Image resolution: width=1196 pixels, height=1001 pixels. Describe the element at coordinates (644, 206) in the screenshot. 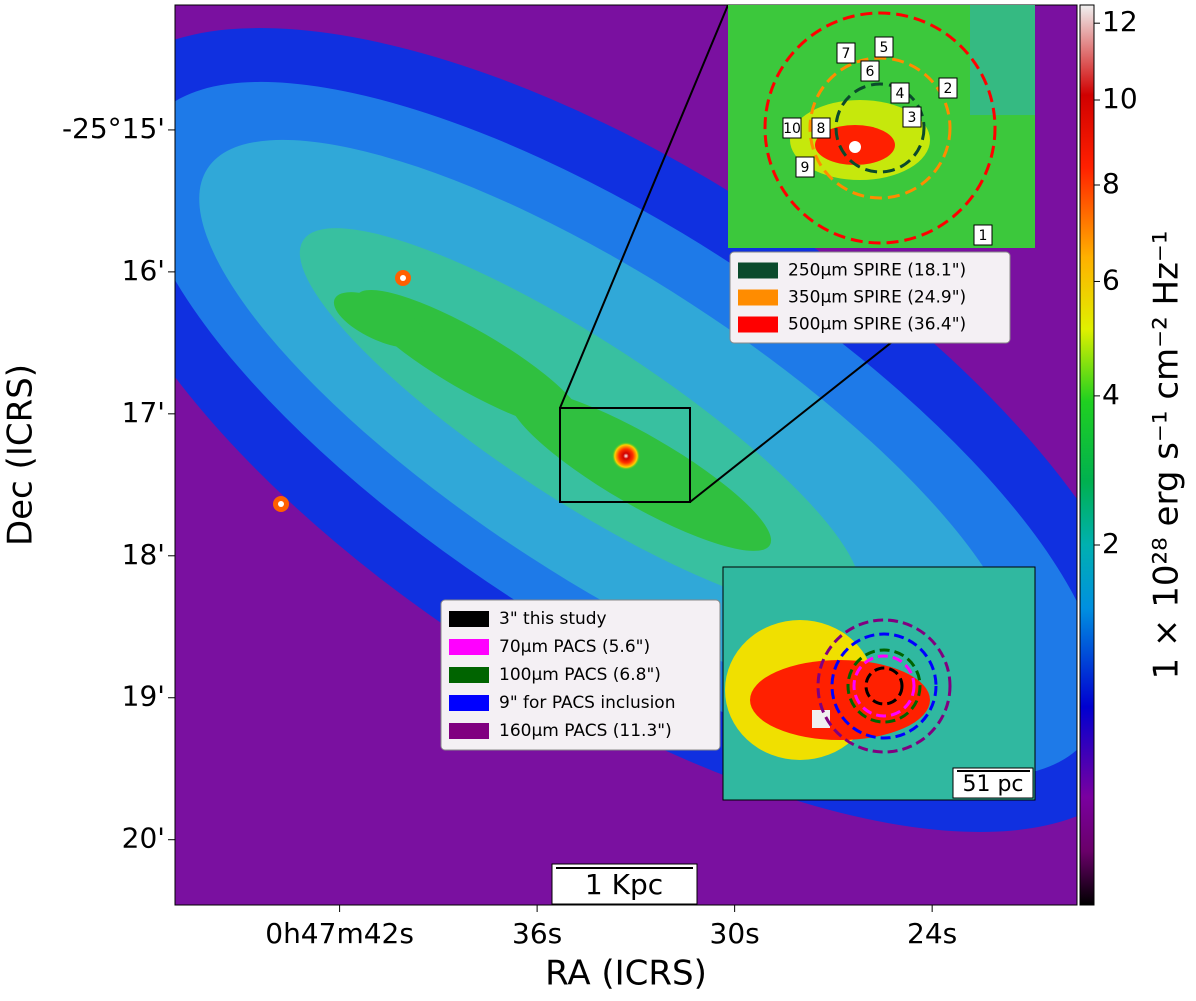

I see `zoom-line` at that location.